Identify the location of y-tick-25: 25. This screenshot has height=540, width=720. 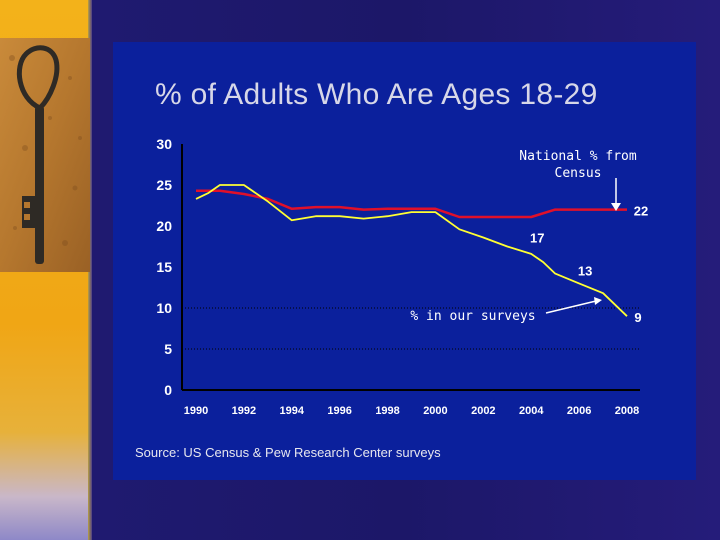
(164, 185).